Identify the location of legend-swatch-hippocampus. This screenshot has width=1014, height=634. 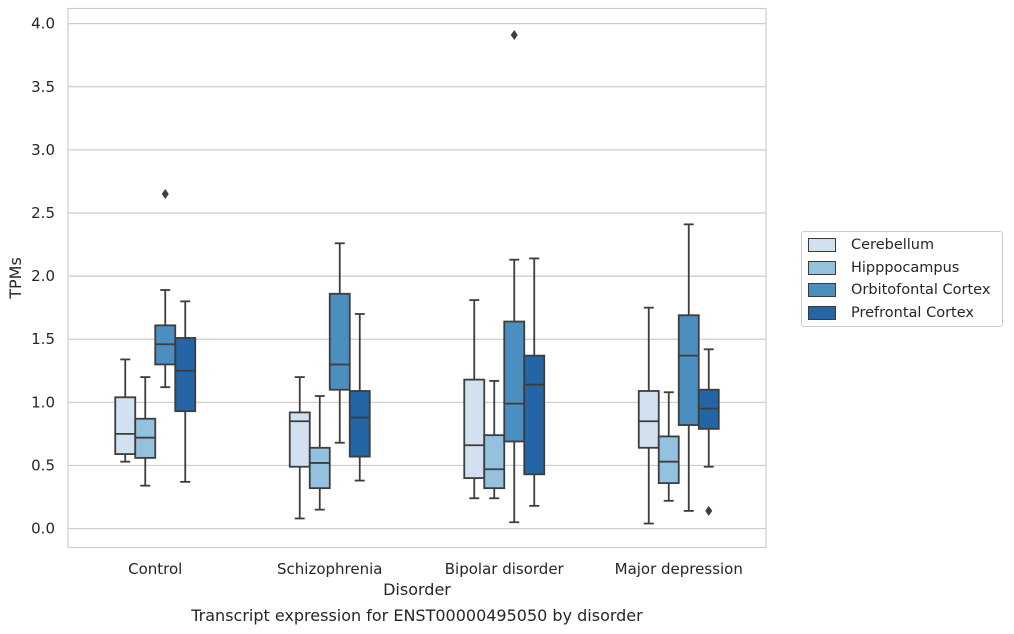
(822, 268).